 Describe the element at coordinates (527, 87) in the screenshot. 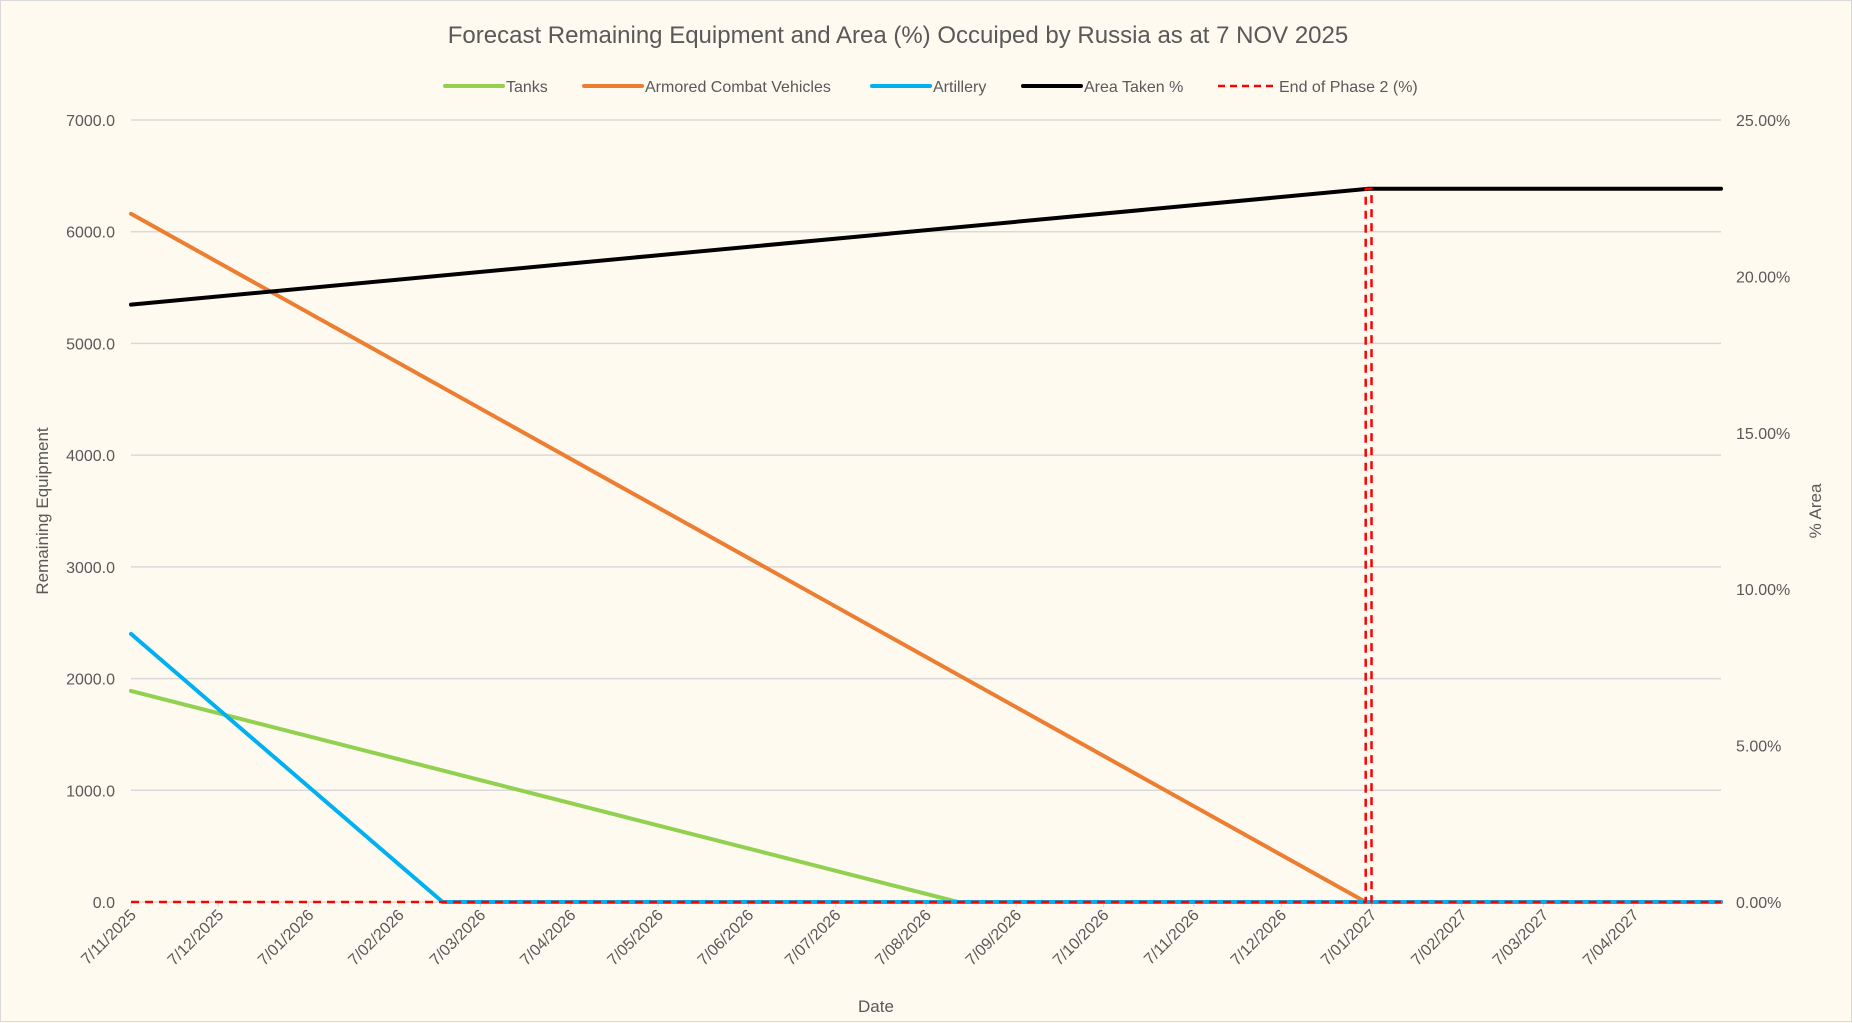

I see `legend-label: Tanks` at that location.